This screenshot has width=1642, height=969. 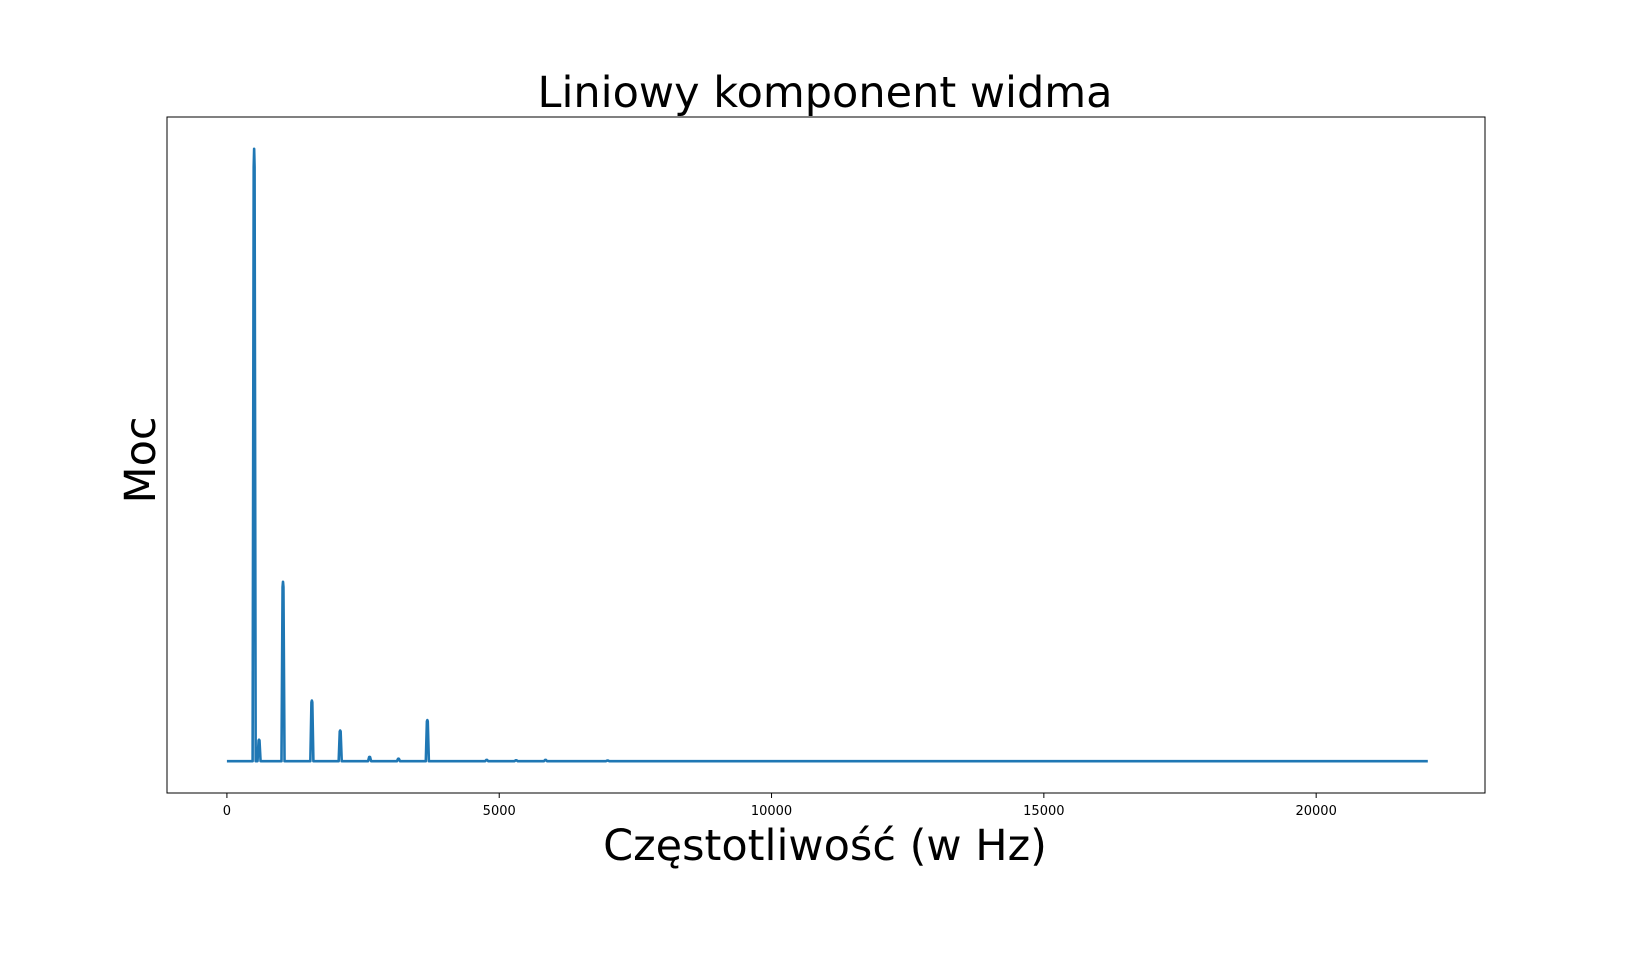 What do you see at coordinates (825, 93) in the screenshot?
I see `chart-title: Liniowy komponent widma` at bounding box center [825, 93].